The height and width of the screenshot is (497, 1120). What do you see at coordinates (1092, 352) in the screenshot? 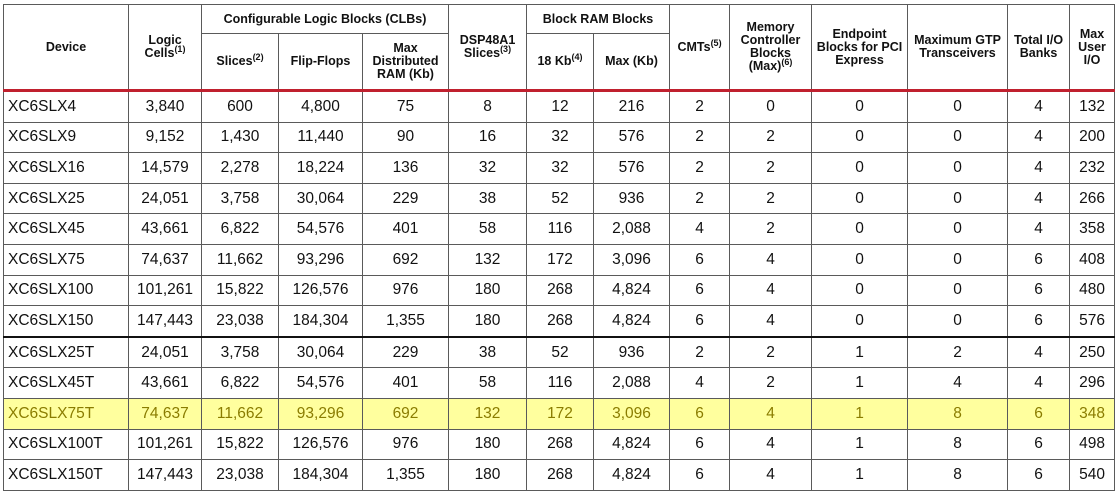
I see `cell-max-user-io: 250` at bounding box center [1092, 352].